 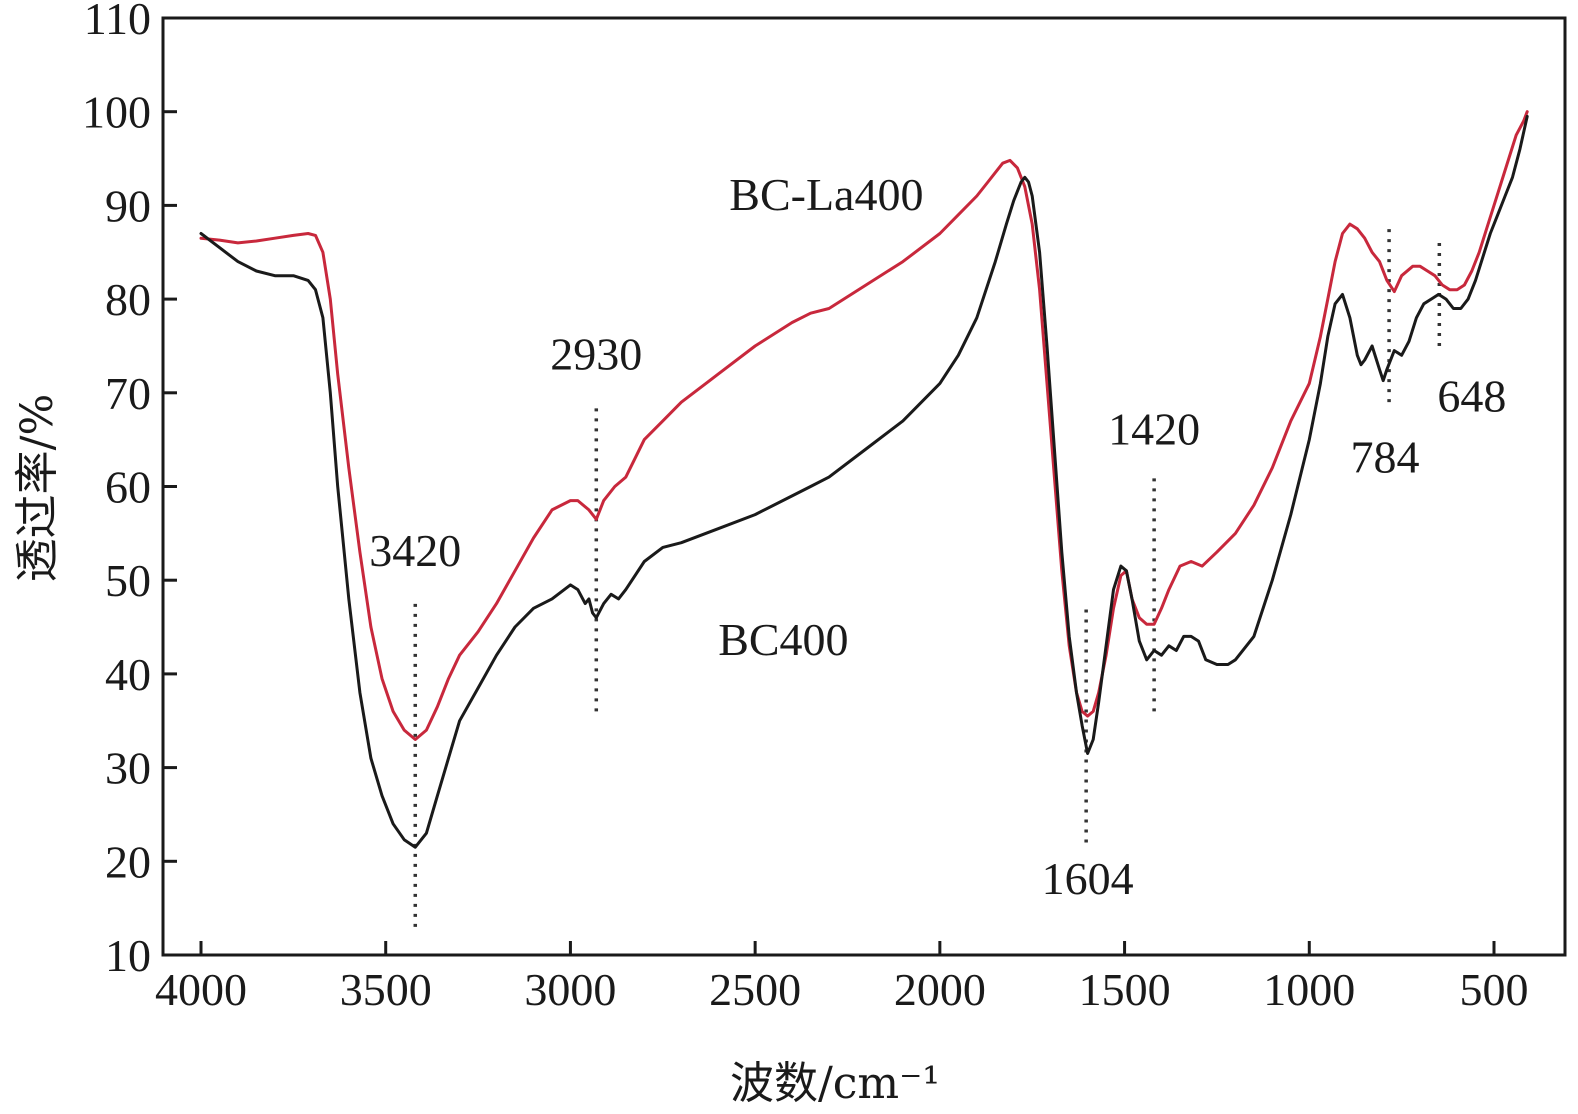 What do you see at coordinates (128, 768) in the screenshot?
I see `y-tick-label-30: 30` at bounding box center [128, 768].